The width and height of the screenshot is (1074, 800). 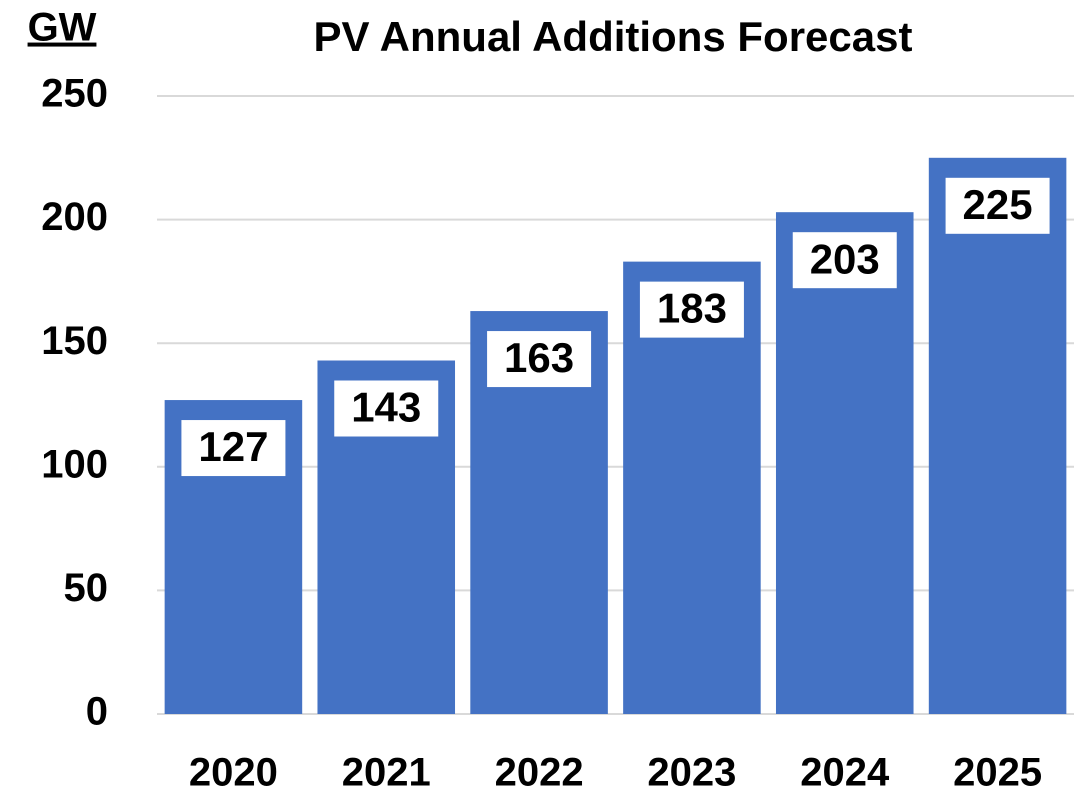 What do you see at coordinates (691, 773) in the screenshot?
I see `x-tick-label: 2023` at bounding box center [691, 773].